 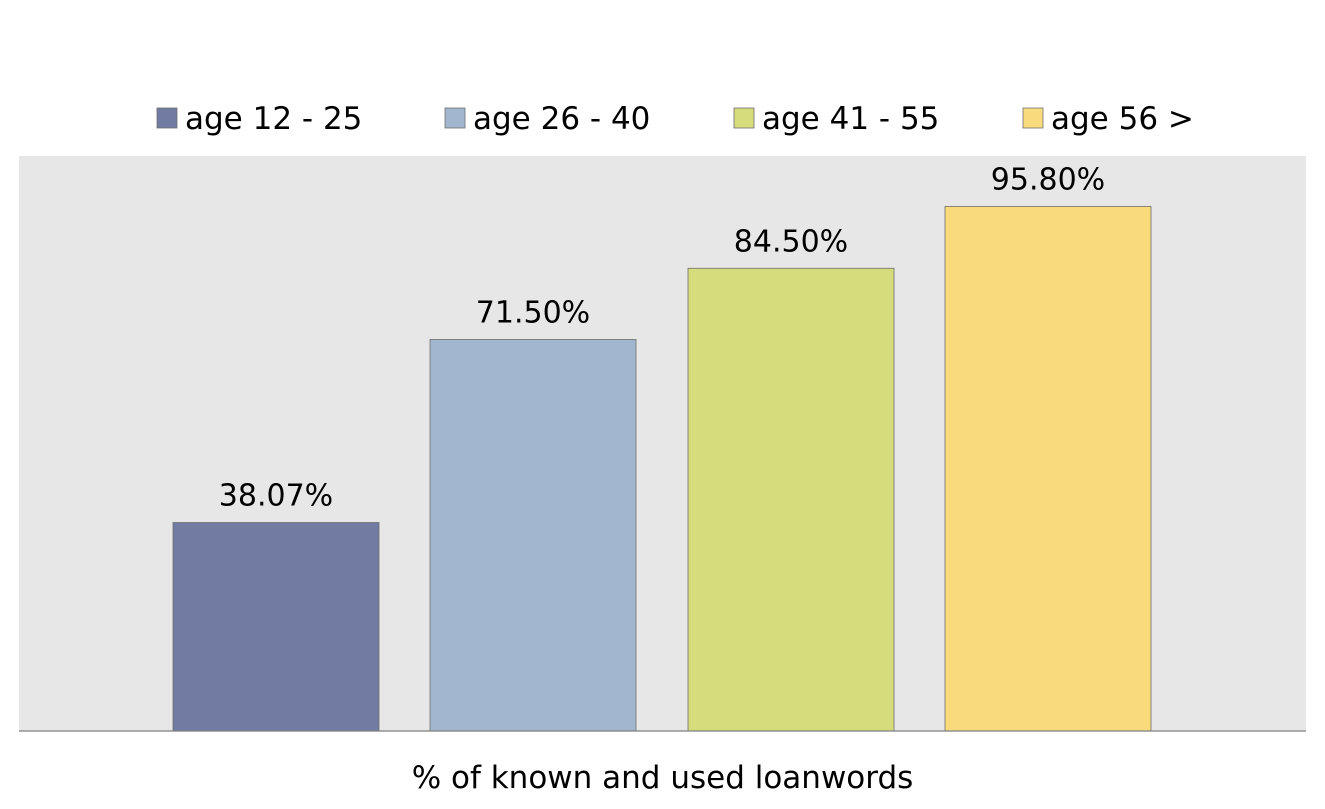 I want to click on legend-item-age-56: age 56 >, so click(x=1108, y=119).